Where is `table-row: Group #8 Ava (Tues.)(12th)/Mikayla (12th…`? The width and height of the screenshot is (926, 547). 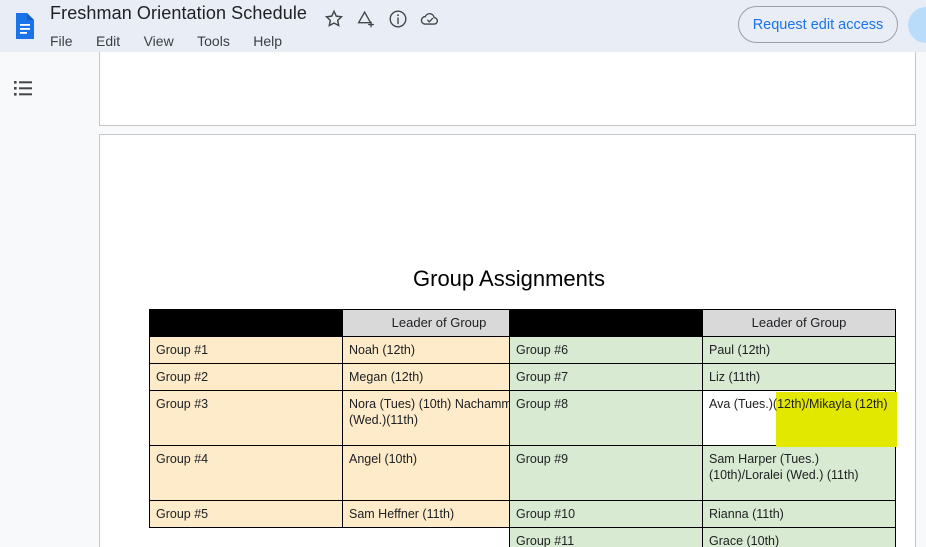 table-row: Group #8 Ava (Tues.)(12th)/Mikayla (12th… is located at coordinates (702, 418).